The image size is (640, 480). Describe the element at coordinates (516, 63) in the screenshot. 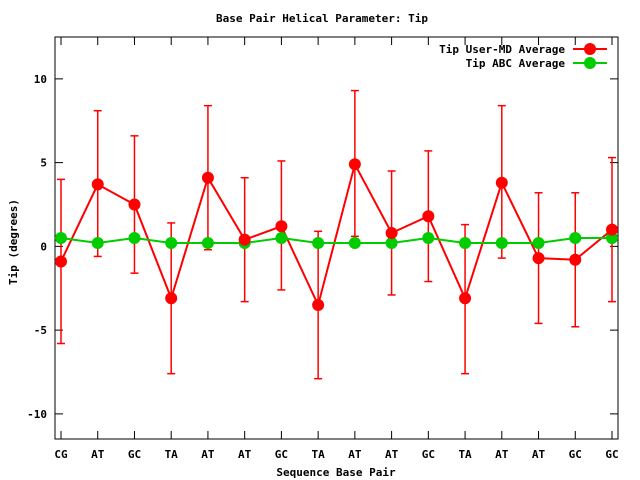

I see `legend-label: Tip ABC Average` at that location.